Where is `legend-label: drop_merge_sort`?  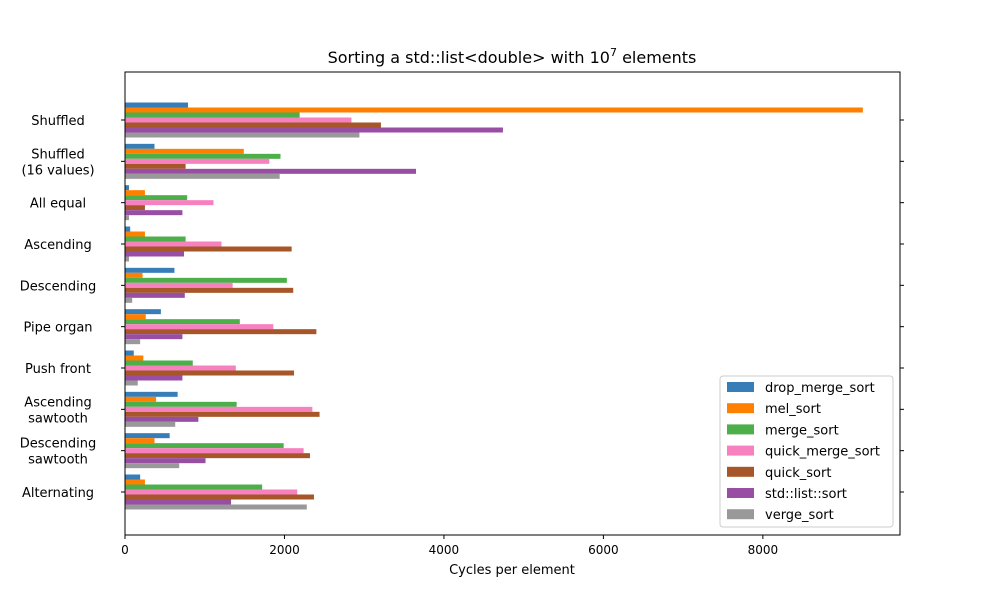 legend-label: drop_merge_sort is located at coordinates (820, 388).